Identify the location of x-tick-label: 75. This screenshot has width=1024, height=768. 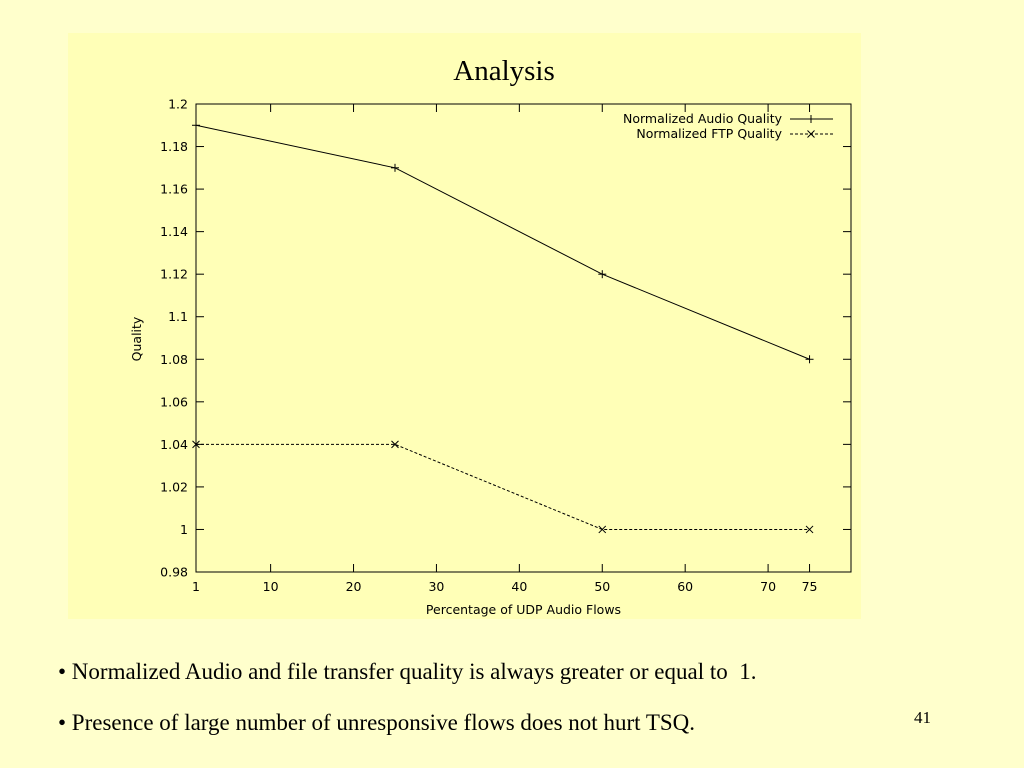
(810, 586).